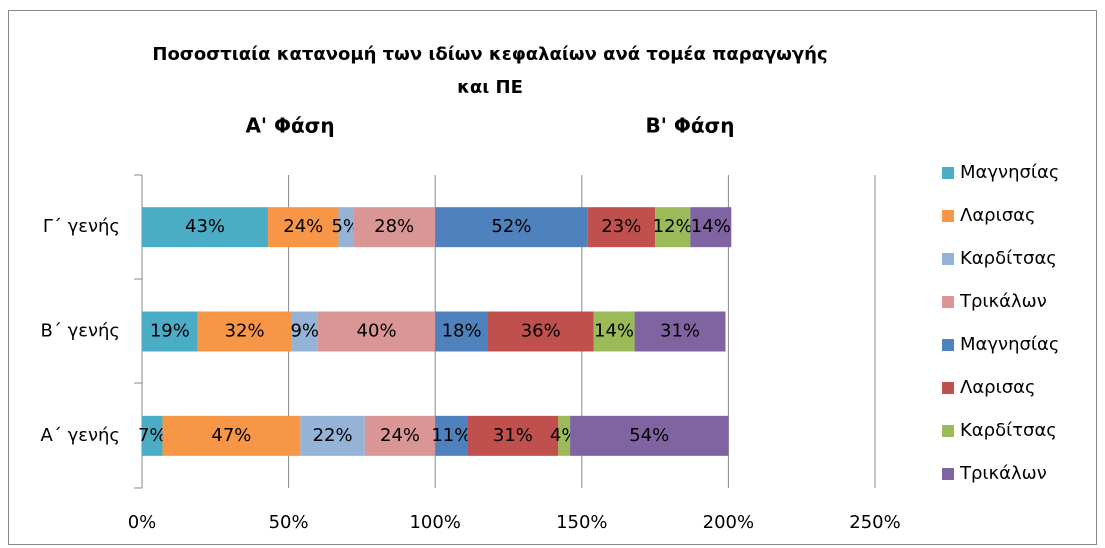 This screenshot has height=548, width=1105. I want to click on y-tick-label: Γ΄ γενής, so click(81, 226).